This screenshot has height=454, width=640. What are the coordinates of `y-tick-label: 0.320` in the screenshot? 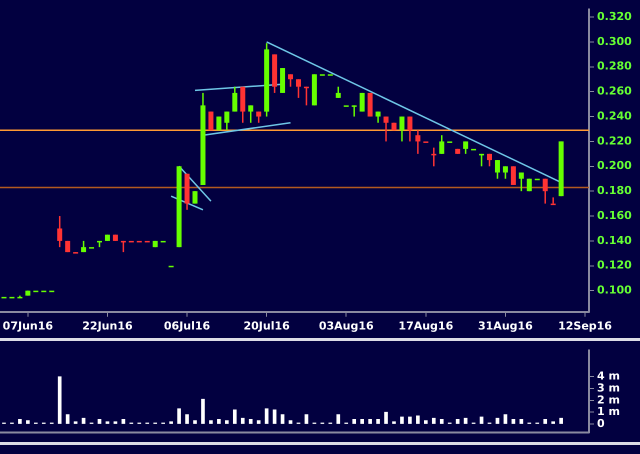 It's located at (614, 16).